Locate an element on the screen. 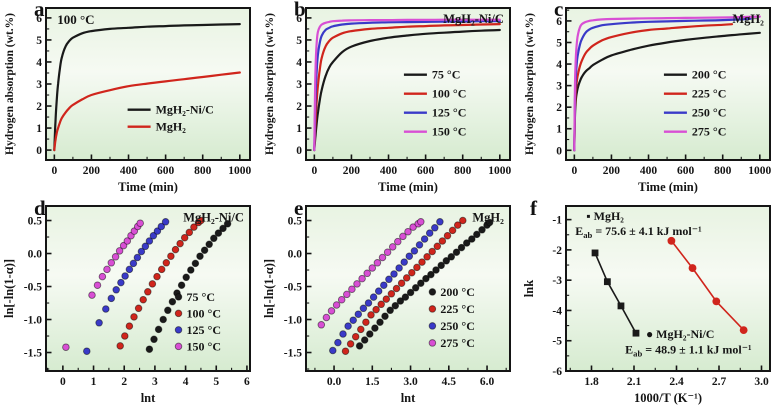 The height and width of the screenshot is (418, 780). svg-text: -4 is located at coordinates (557, 311).